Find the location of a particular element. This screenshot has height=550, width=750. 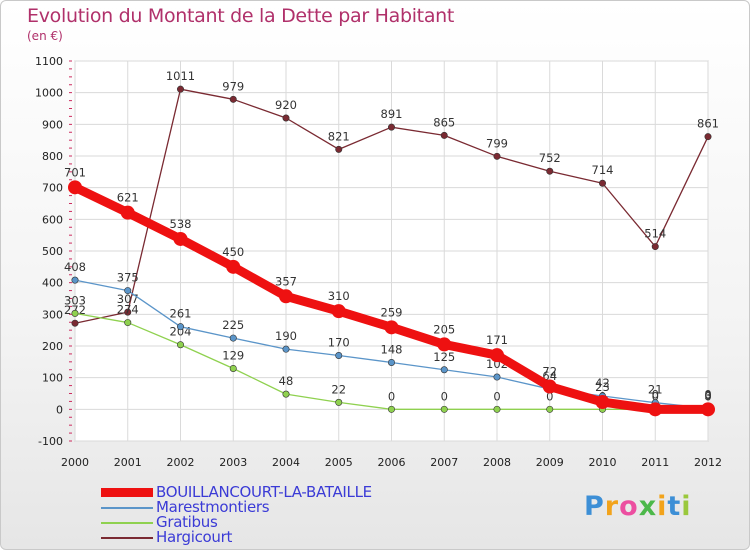

y-tick-label: -100 is located at coordinates (50, 441).